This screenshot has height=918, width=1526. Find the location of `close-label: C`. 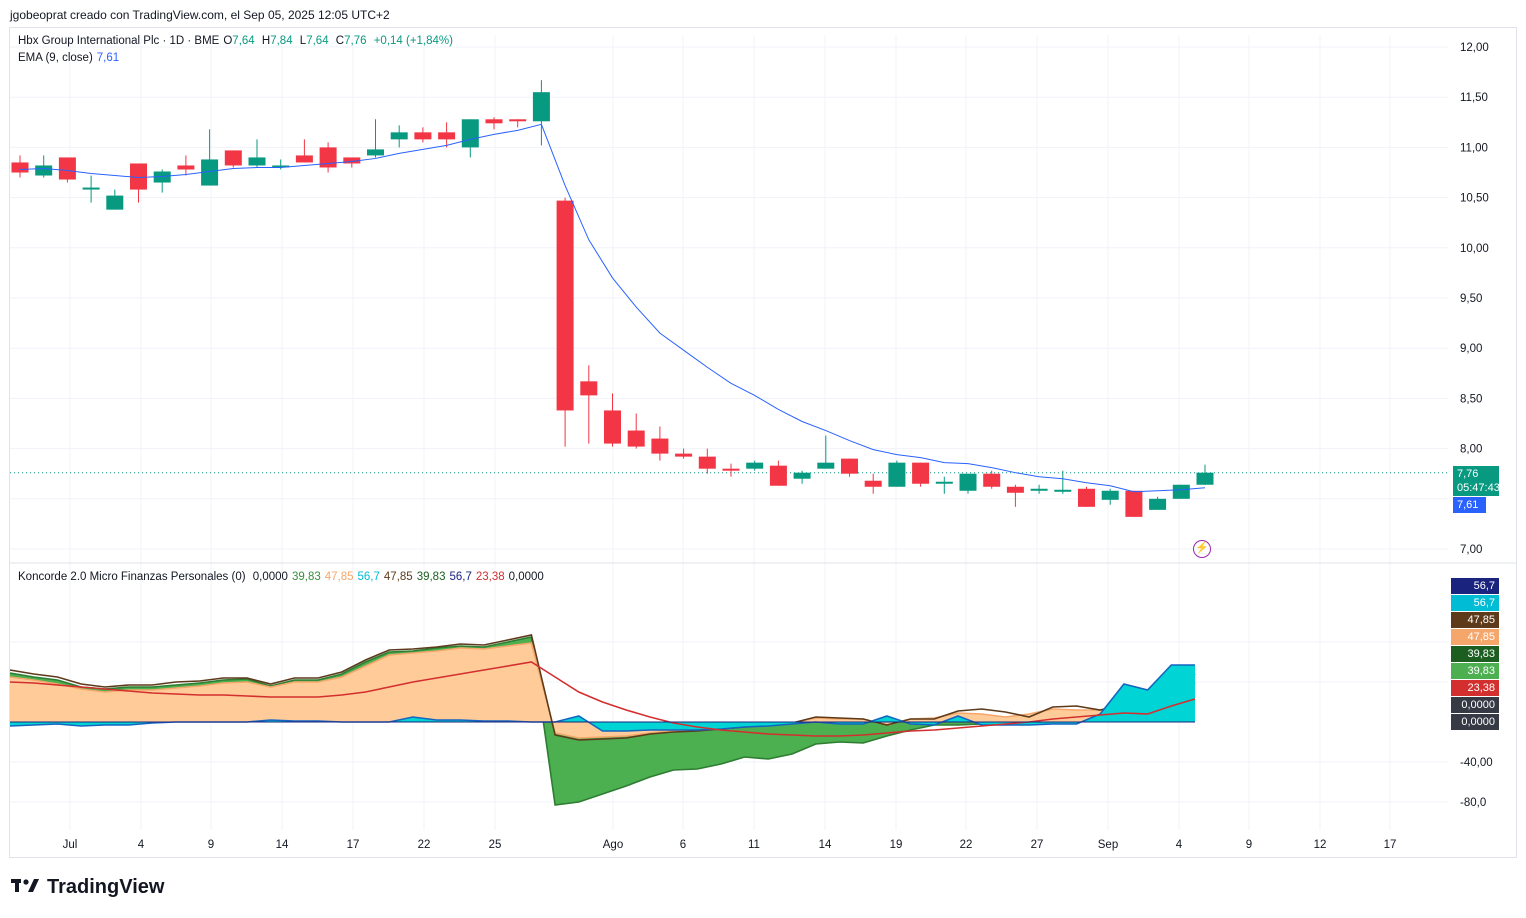

close-label: C is located at coordinates (340, 41).